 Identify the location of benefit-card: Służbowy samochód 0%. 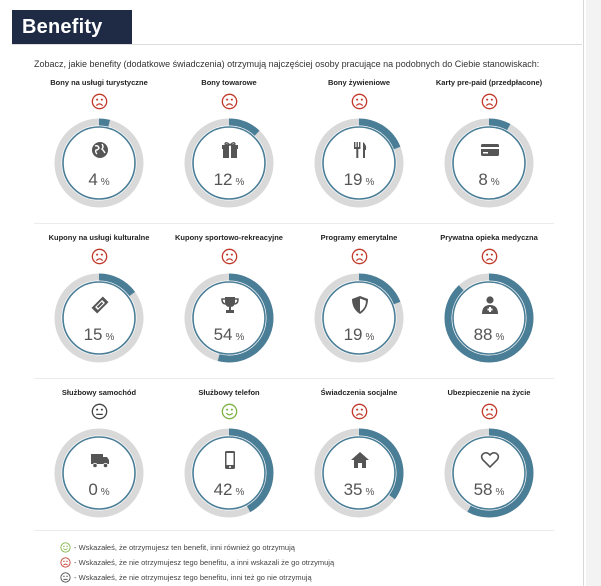
(99, 463).